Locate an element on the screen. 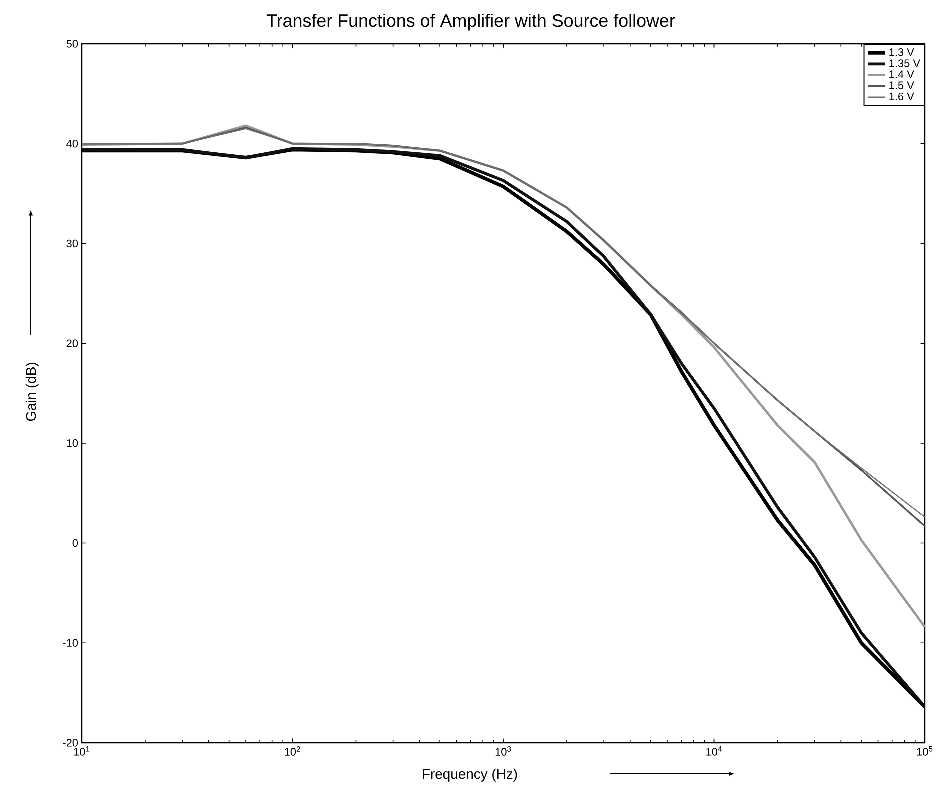  legend-label: 1.4 V is located at coordinates (902, 74).